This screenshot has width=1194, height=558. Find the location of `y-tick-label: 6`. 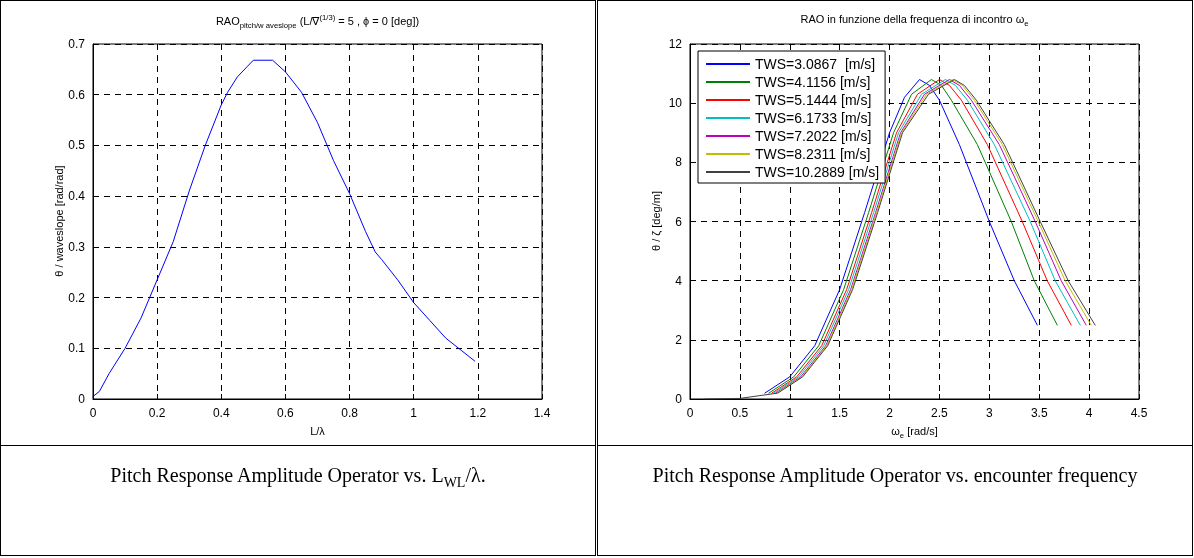

y-tick-label: 6 is located at coordinates (679, 221).